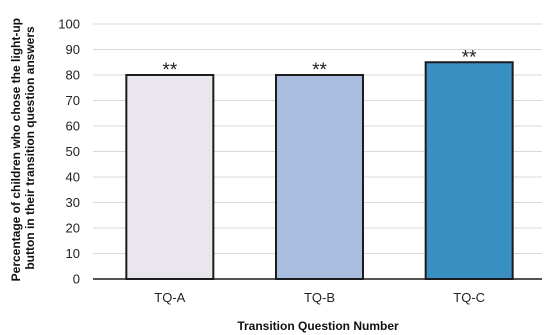  What do you see at coordinates (169, 297) in the screenshot?
I see `x-tick-label: TQ-A` at bounding box center [169, 297].